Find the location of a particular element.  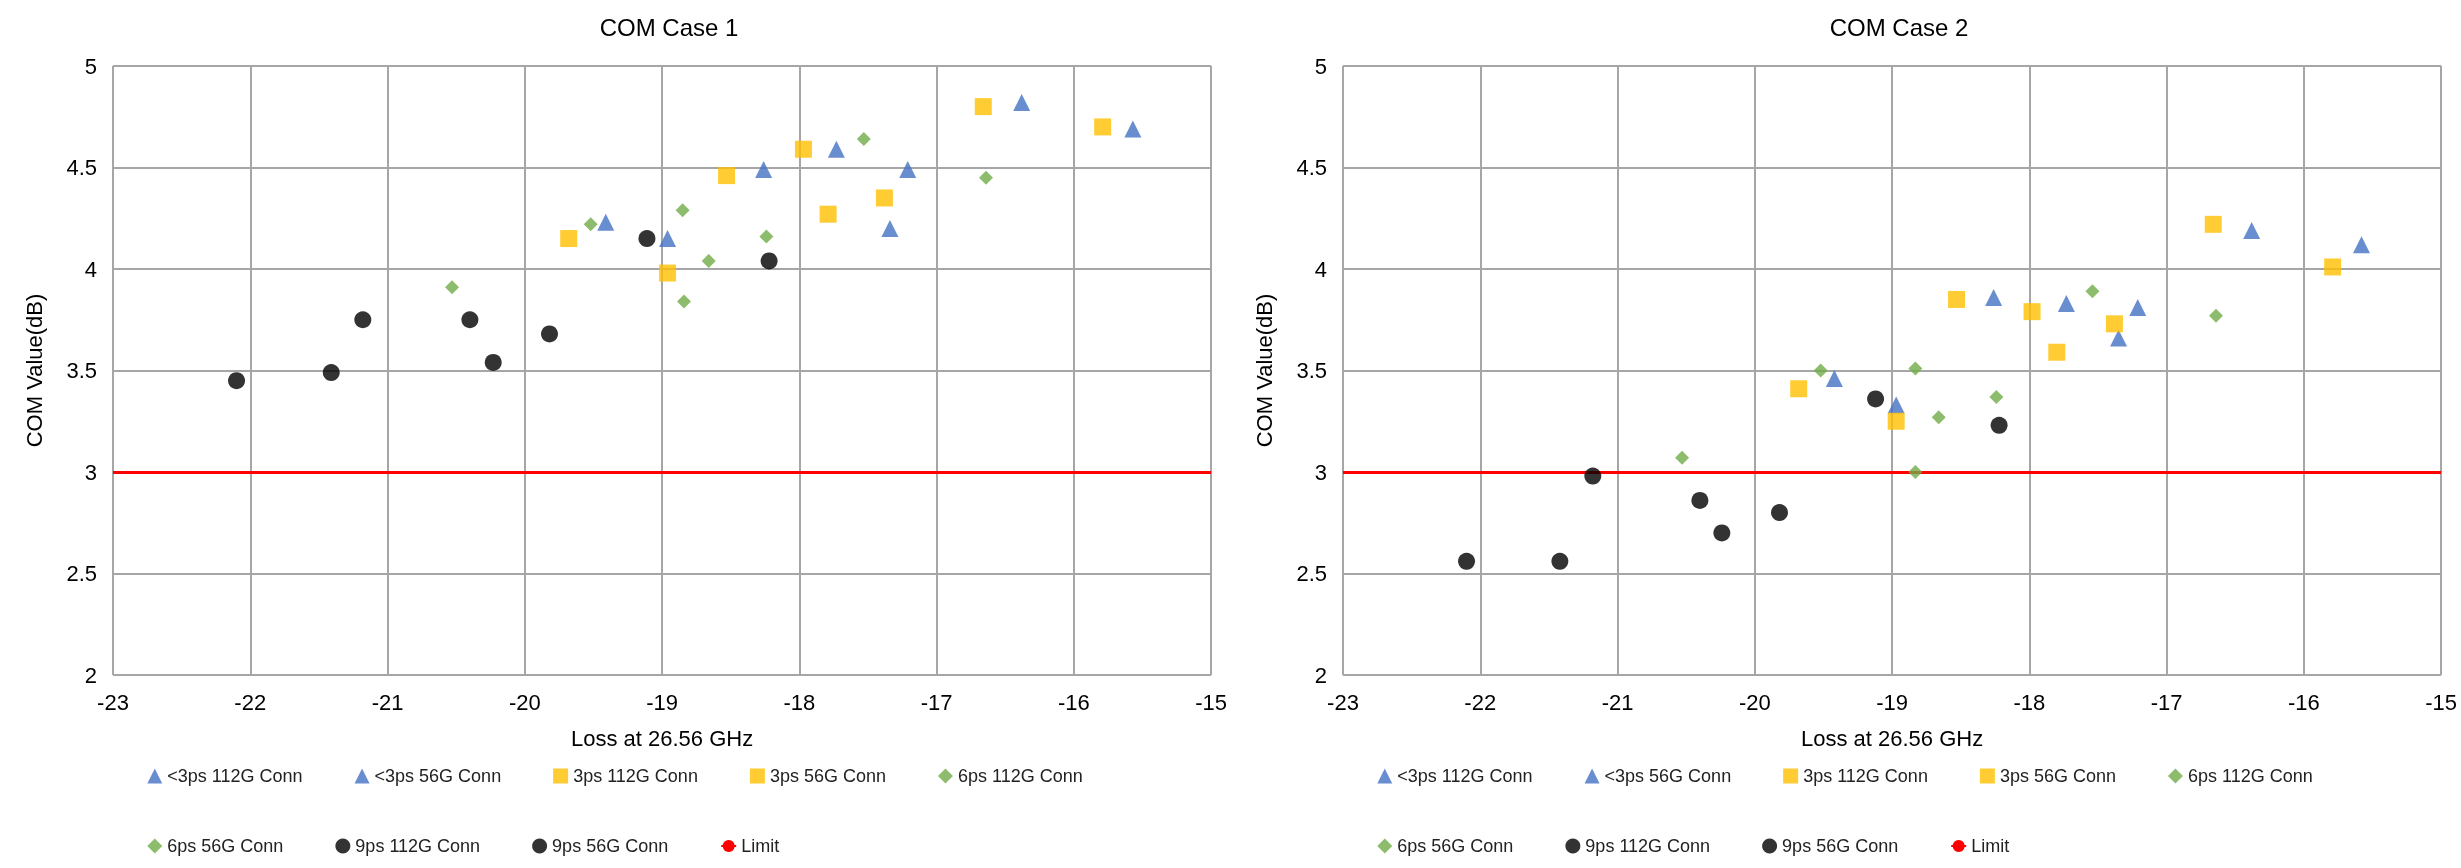

chart-title: COM Case 2 is located at coordinates (1899, 27).